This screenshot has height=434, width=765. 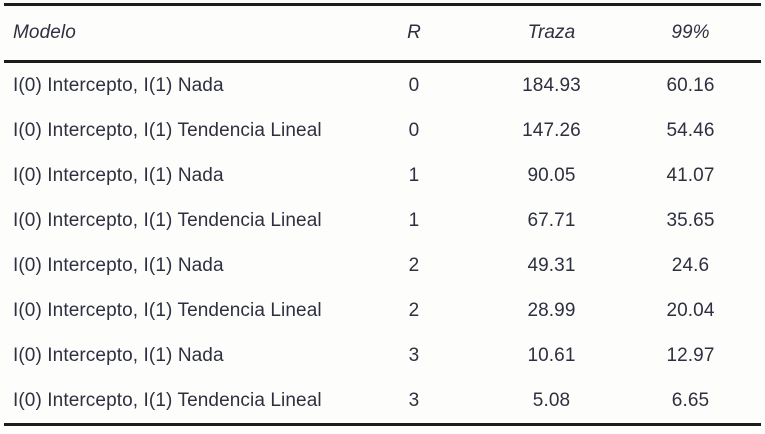 What do you see at coordinates (382, 265) in the screenshot?
I see `table-row: I(0) Intercepto, I(1) Nada 2 49.31 24.6` at bounding box center [382, 265].